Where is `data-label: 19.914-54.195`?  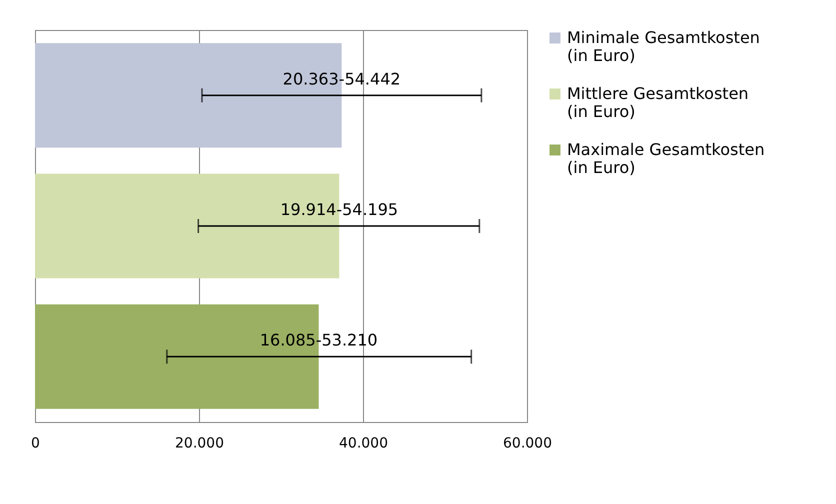 data-label: 19.914-54.195 is located at coordinates (339, 209).